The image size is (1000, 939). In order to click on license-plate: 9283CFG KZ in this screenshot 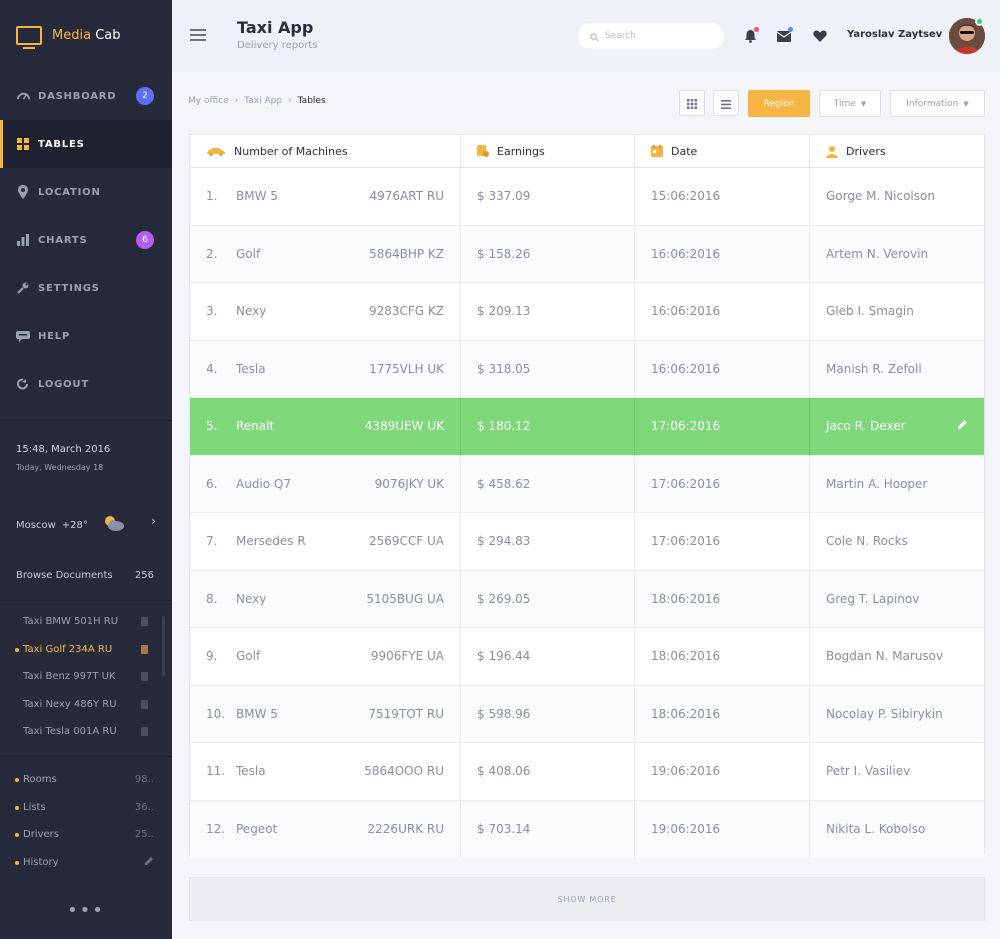, I will do `click(406, 311)`.